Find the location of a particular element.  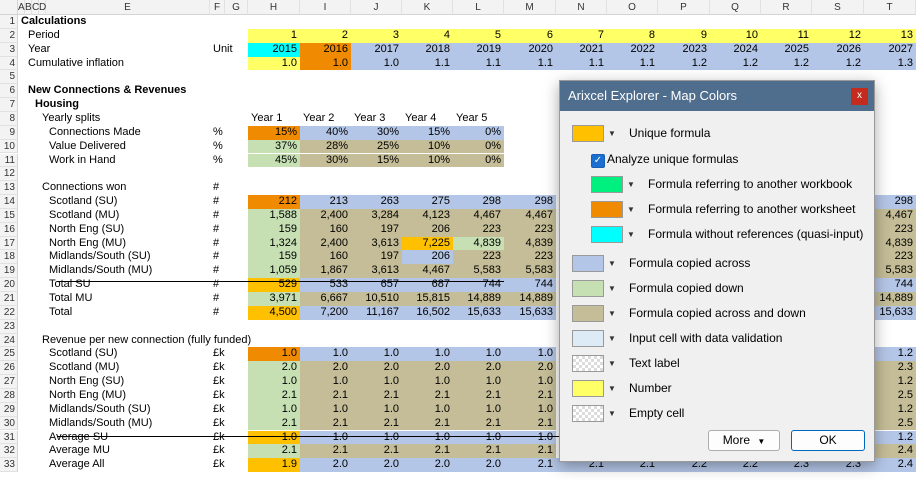

row-header-22: 22 is located at coordinates (9, 312).